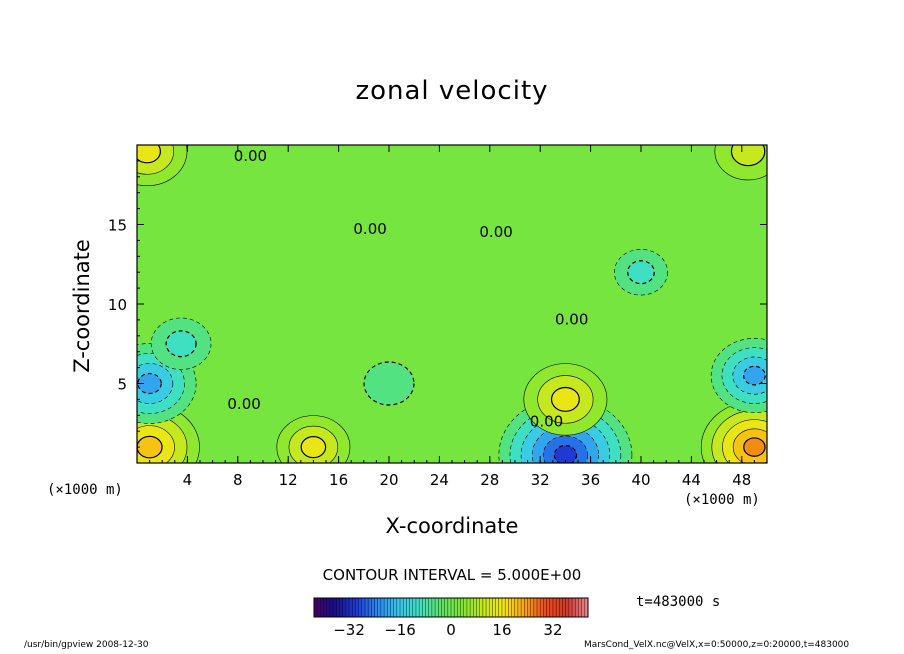 The image size is (904, 654). What do you see at coordinates (678, 602) in the screenshot?
I see `time-label: t=483000 s` at bounding box center [678, 602].